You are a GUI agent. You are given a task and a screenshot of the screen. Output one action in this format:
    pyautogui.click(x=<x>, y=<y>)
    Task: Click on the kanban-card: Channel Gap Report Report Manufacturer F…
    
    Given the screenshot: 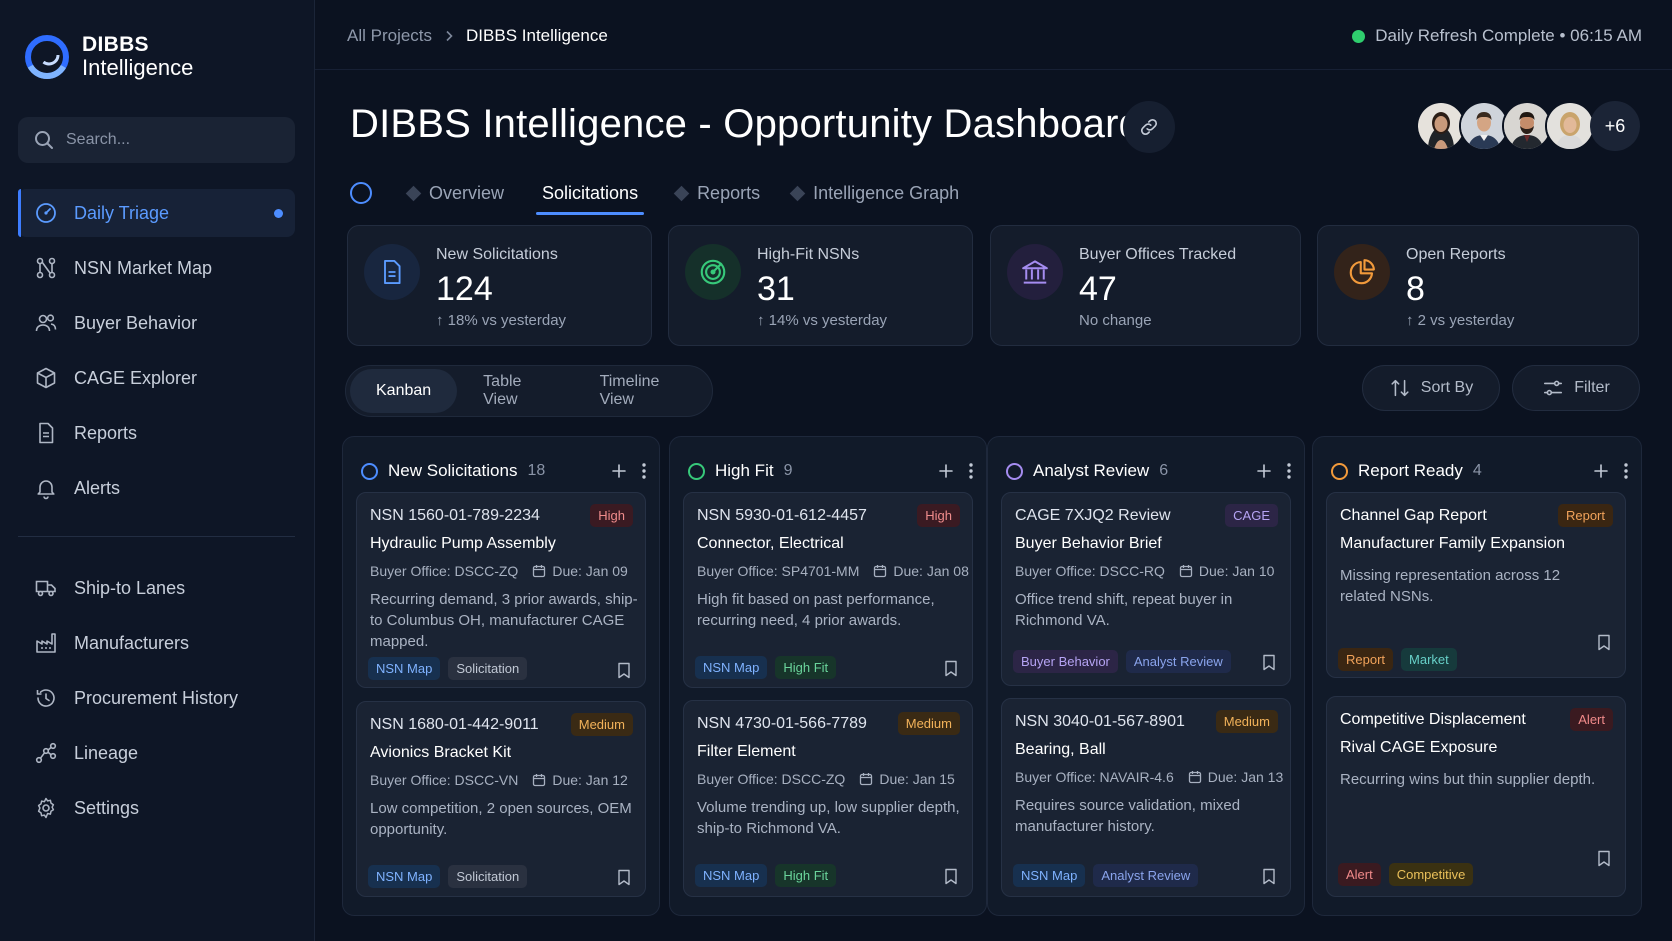 What is the action you would take?
    pyautogui.click(x=1476, y=585)
    